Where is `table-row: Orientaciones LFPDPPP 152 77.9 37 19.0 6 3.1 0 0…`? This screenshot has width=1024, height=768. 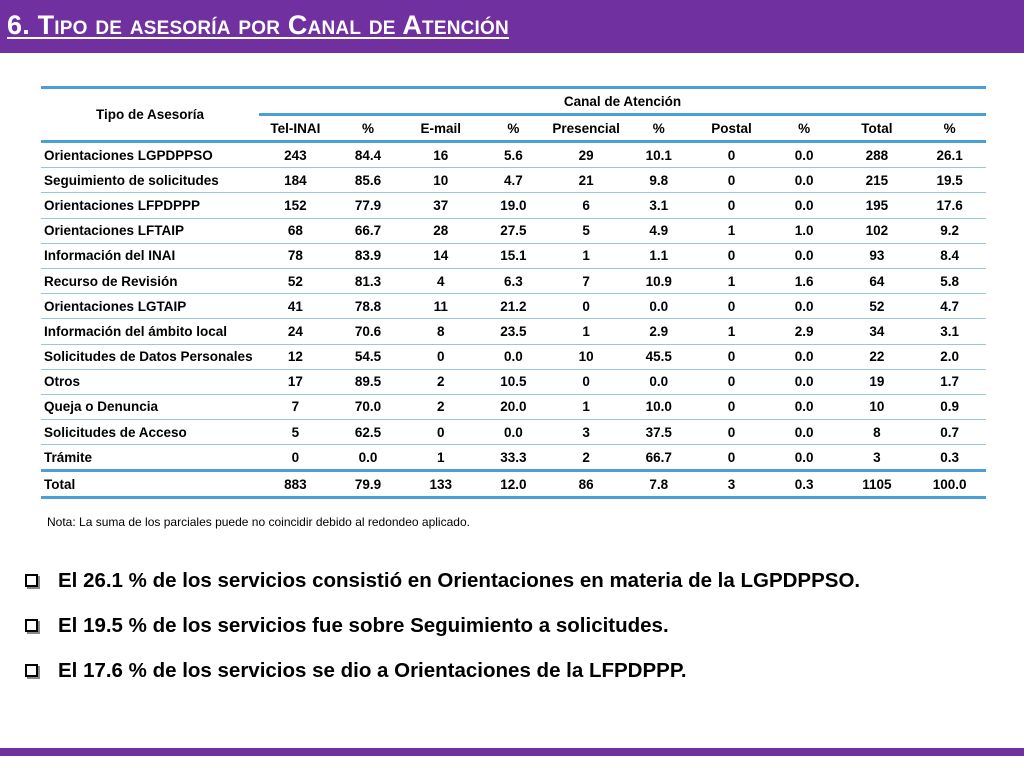
table-row: Orientaciones LFPDPPP 152 77.9 37 19.0 6 3.1 0 0… is located at coordinates (513, 205).